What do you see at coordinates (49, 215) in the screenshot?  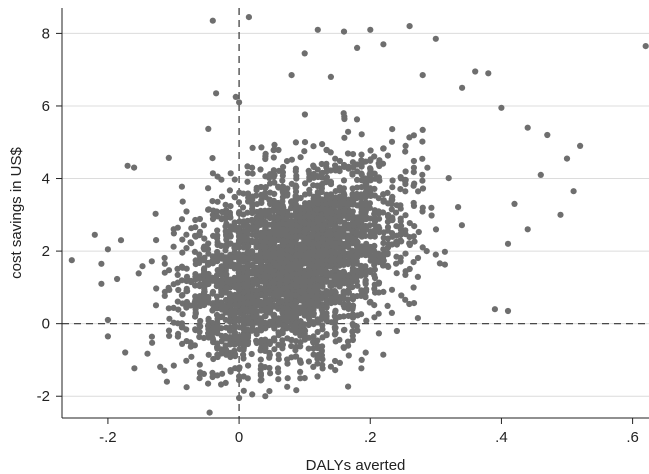 I see `y-axis-ticks: -2 0 2 4 6 8` at bounding box center [49, 215].